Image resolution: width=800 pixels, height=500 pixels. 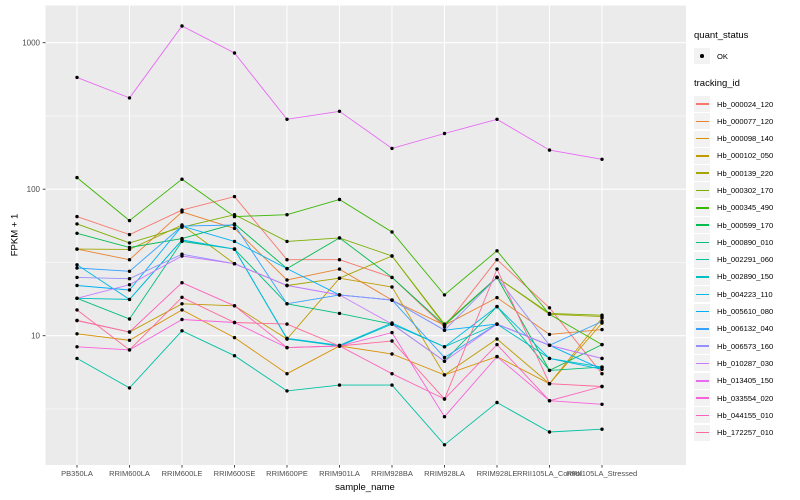 I want to click on legend-item-tracking-id: Hb_000077_120, so click(x=747, y=121).